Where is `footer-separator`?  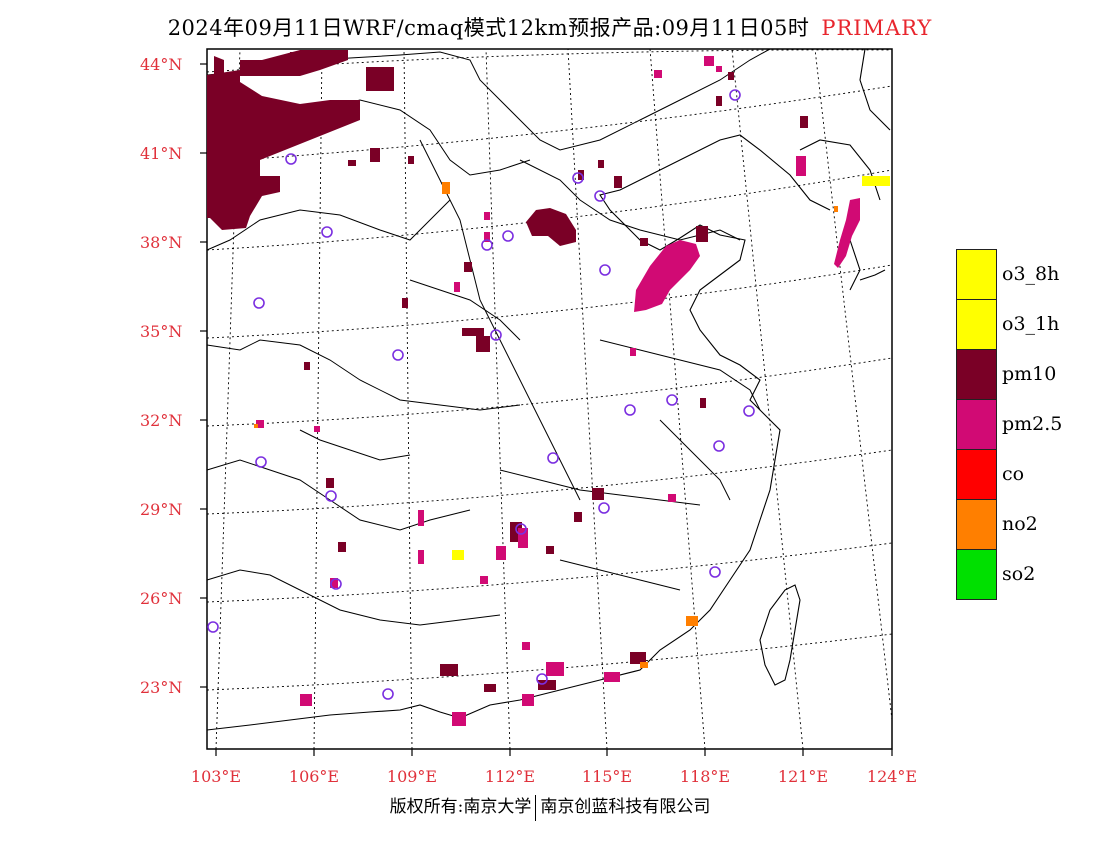
footer-separator is located at coordinates (536, 807).